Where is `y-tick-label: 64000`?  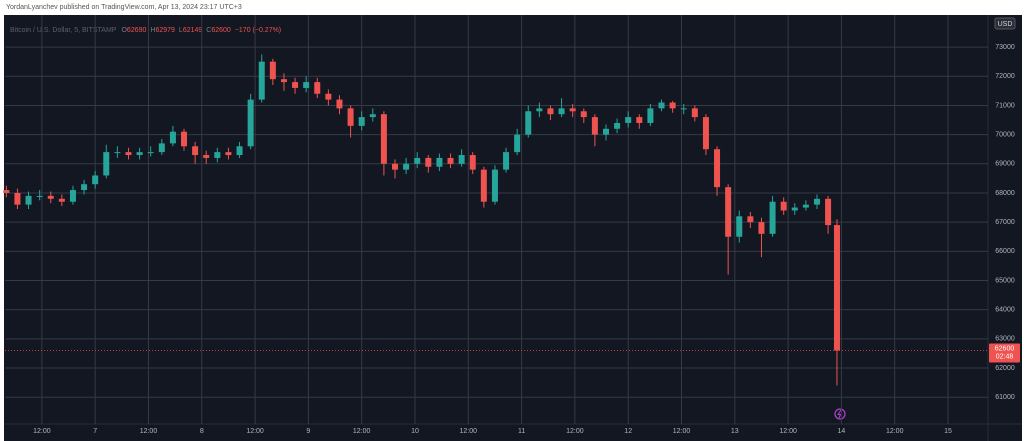
y-tick-label: 64000 is located at coordinates (1005, 310).